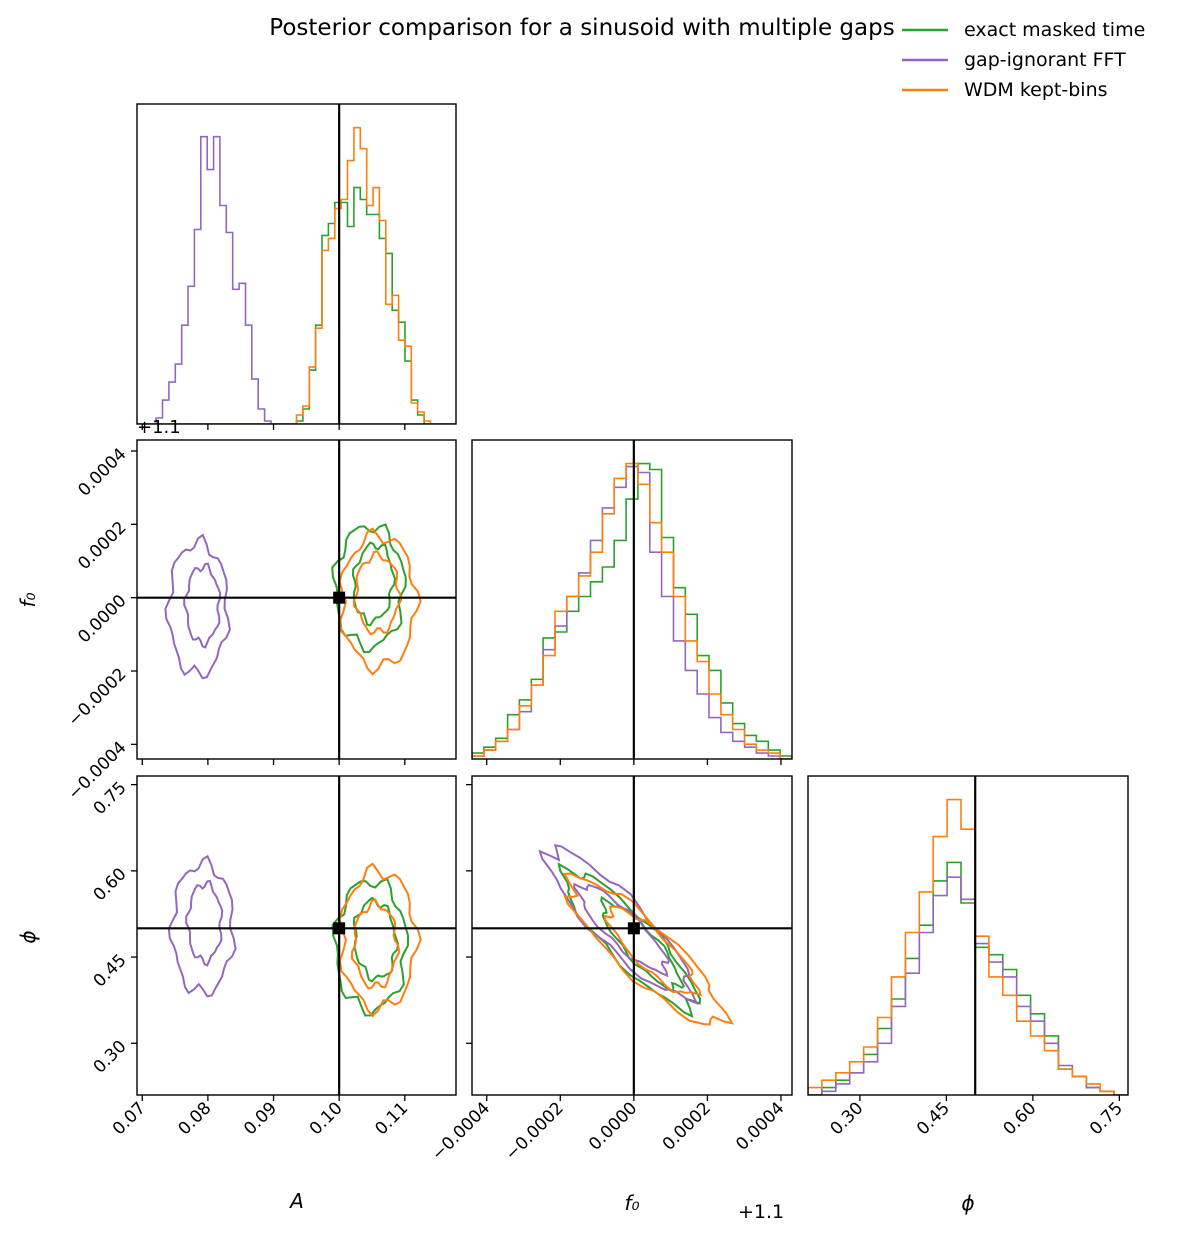 The image size is (1196, 1237). Describe the element at coordinates (535, 1131) in the screenshot. I see `x-tick-label-f0: −0.0002` at that location.